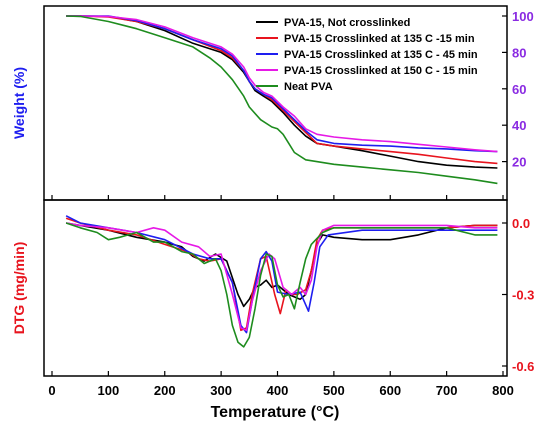 The width and height of the screenshot is (550, 427). Describe the element at coordinates (447, 390) in the screenshot. I see `x-tick-label: 700` at that location.